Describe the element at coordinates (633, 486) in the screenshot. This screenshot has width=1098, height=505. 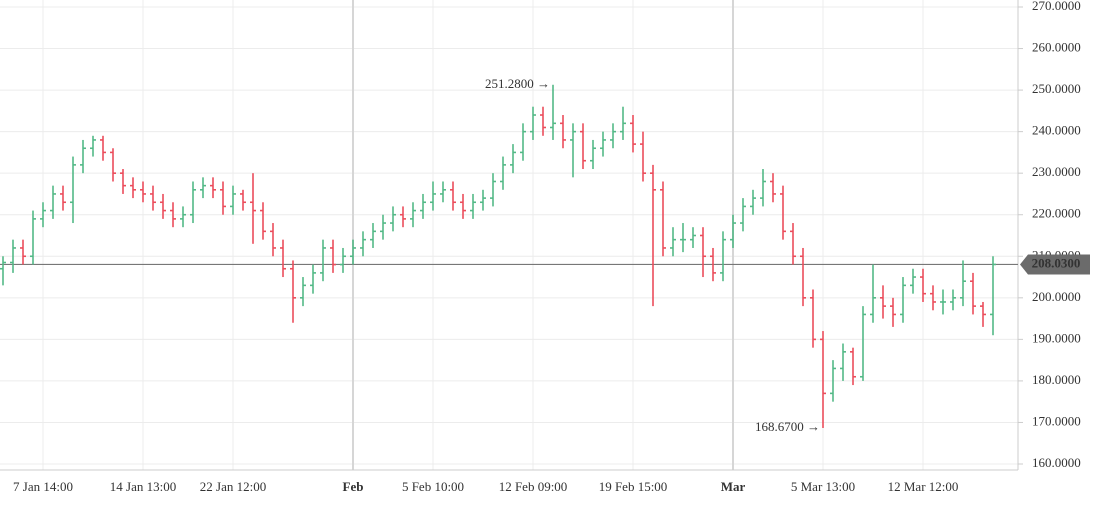
I see `x-tick-label: 19 Feb 15:00` at that location.